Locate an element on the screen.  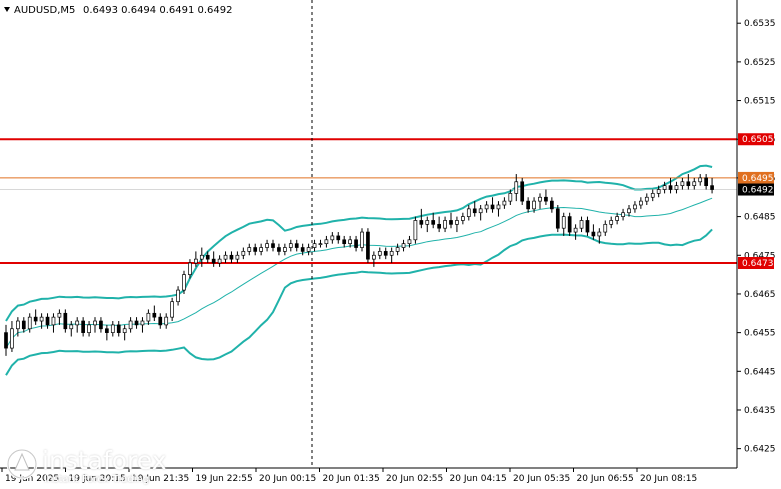
price-level-tag-label: 0.6495 is located at coordinates (758, 179).